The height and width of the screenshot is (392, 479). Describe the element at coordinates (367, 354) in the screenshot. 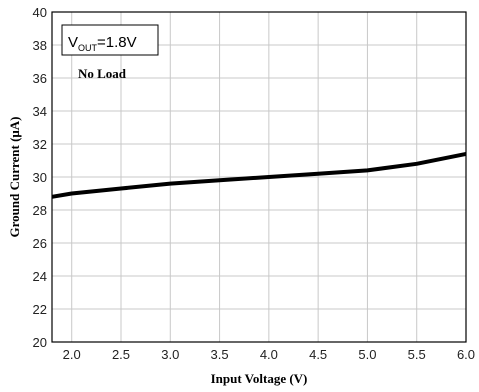

I see `x-tick-label: 5.0` at that location.